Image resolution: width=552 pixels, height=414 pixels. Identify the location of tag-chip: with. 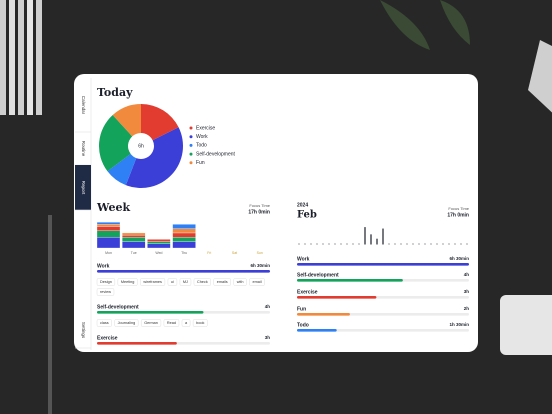
(240, 282).